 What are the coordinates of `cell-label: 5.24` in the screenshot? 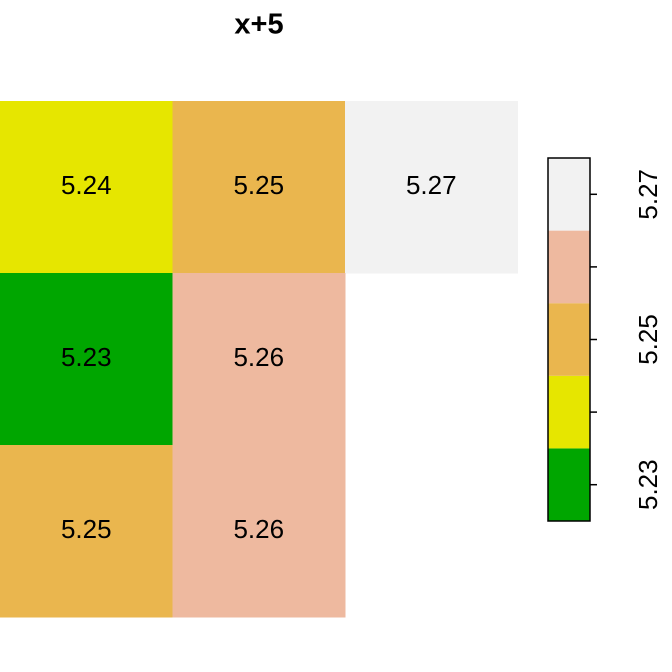 It's located at (86, 185).